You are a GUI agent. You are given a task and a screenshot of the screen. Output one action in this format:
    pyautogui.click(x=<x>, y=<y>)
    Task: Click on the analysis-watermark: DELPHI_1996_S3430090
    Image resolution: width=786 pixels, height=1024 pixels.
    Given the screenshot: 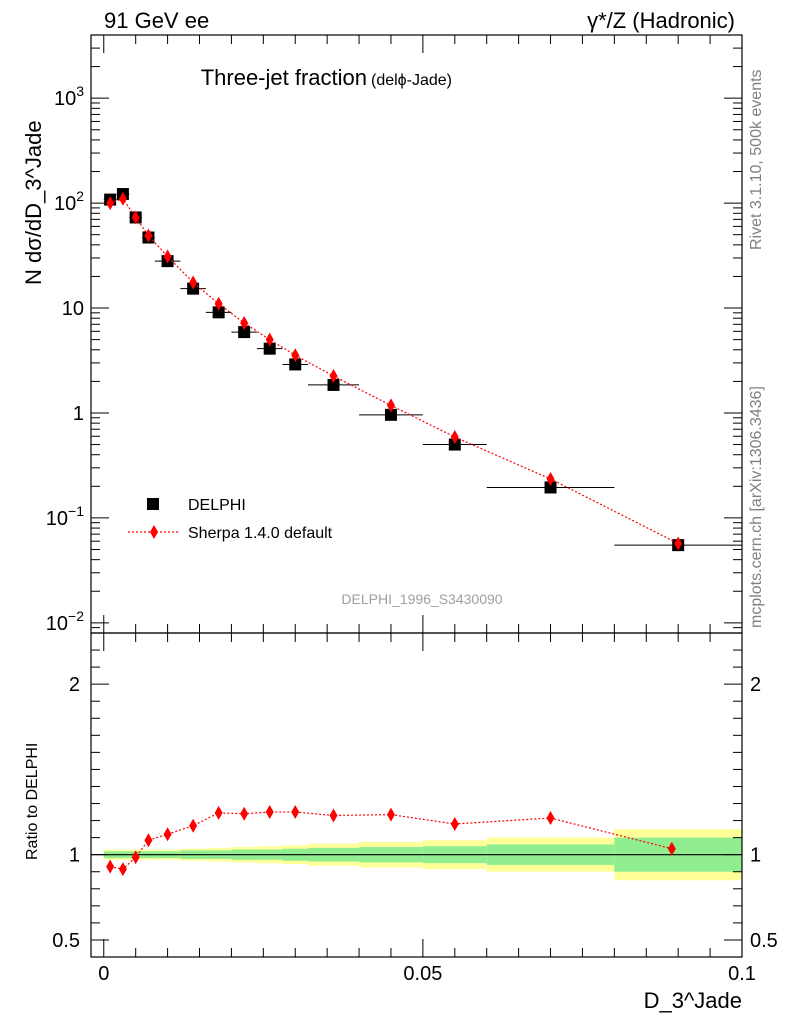 What is the action you would take?
    pyautogui.click(x=421, y=599)
    